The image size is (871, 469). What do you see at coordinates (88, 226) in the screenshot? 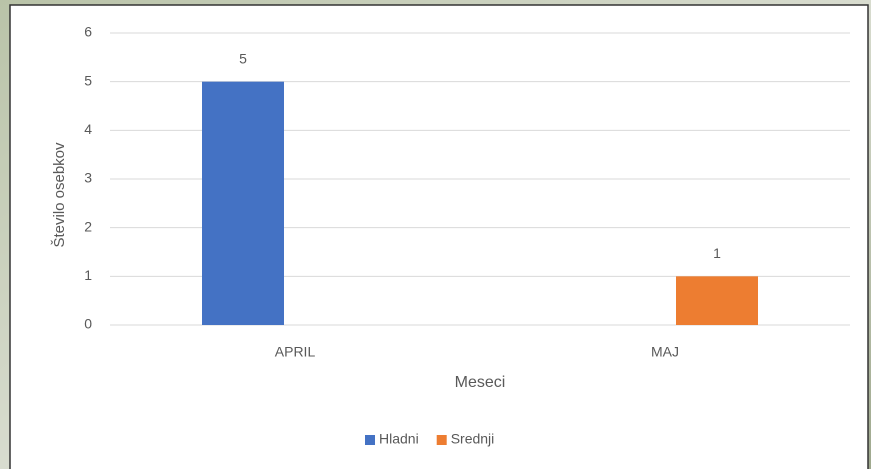
I see `y-tick-label: 2` at bounding box center [88, 226].